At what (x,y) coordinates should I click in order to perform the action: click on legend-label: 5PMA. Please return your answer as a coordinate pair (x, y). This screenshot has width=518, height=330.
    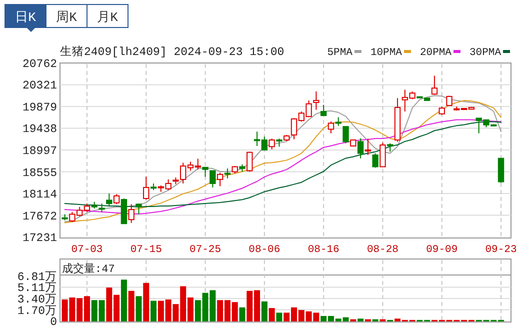
    Looking at the image, I should click on (340, 53).